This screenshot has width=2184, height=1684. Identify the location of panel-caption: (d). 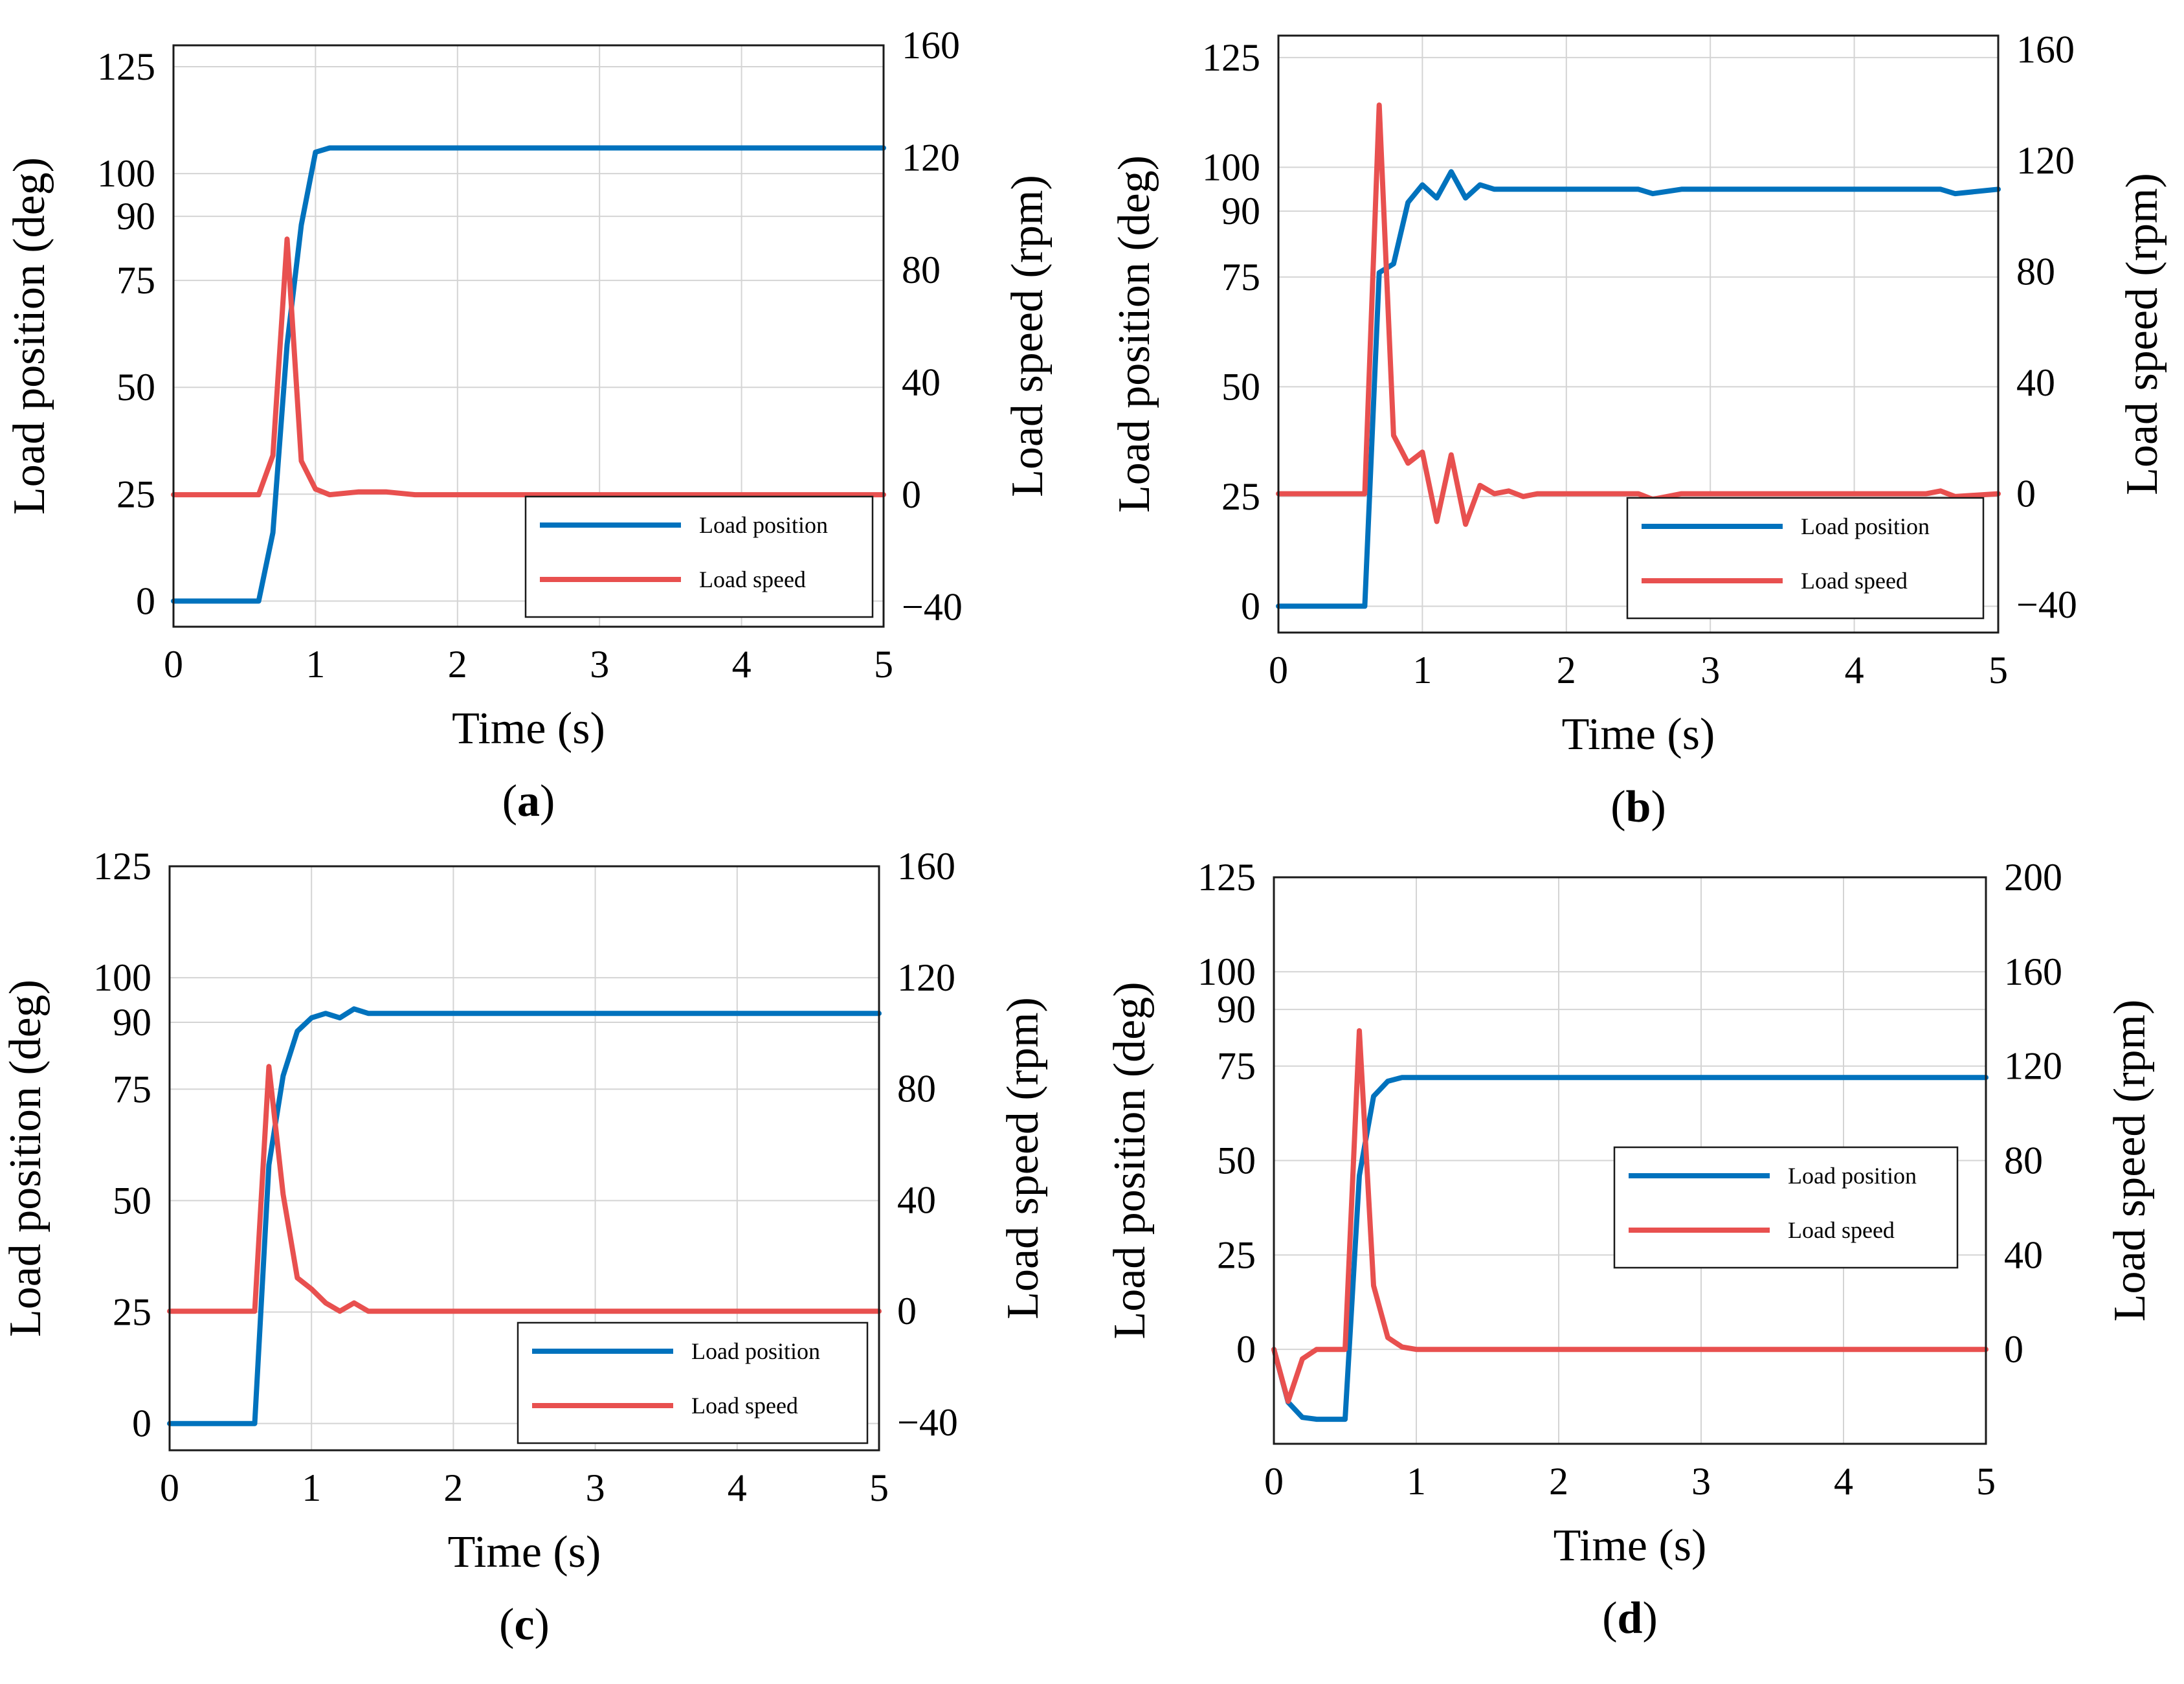
(1630, 1618).